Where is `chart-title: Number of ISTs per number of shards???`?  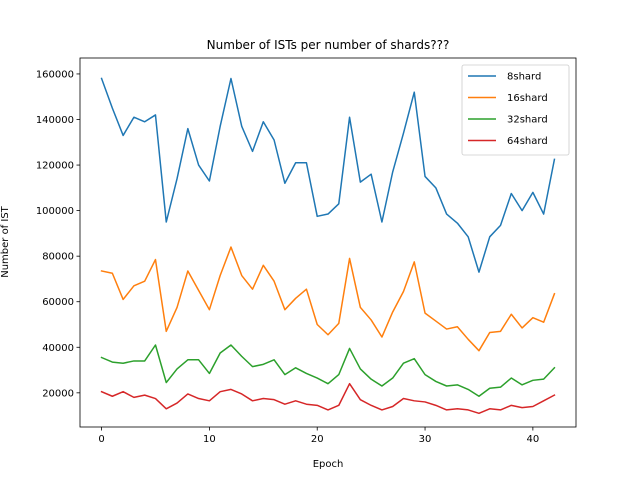
chart-title: Number of ISTs per number of shards??? is located at coordinates (328, 45).